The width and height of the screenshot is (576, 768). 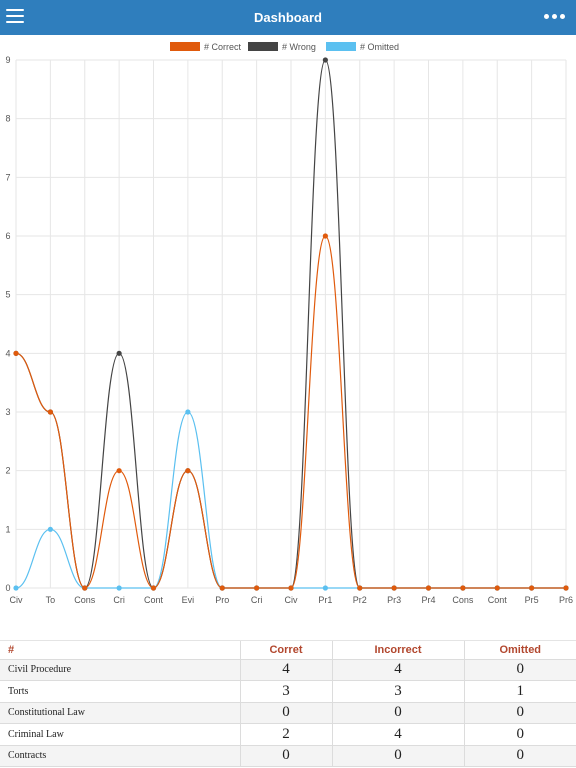 I want to click on x-tick-label: Pr4, so click(x=428, y=600).